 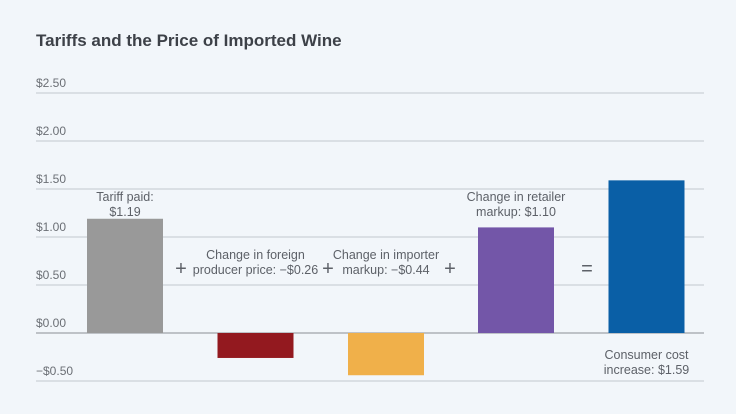 I want to click on data-label: Tariff paid: $1.19, so click(x=124, y=204).